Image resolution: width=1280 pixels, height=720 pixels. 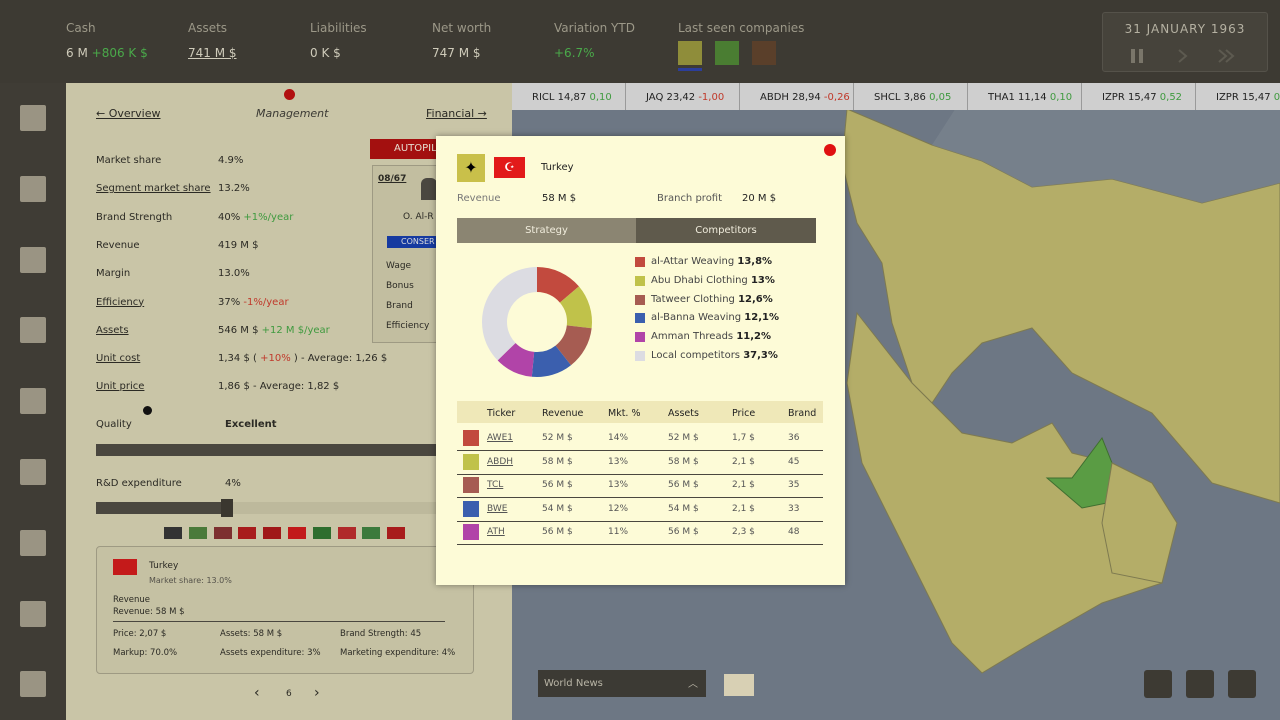 What do you see at coordinates (1129, 97) in the screenshot?
I see `ticker-name: IZPR 15,47` at bounding box center [1129, 97].